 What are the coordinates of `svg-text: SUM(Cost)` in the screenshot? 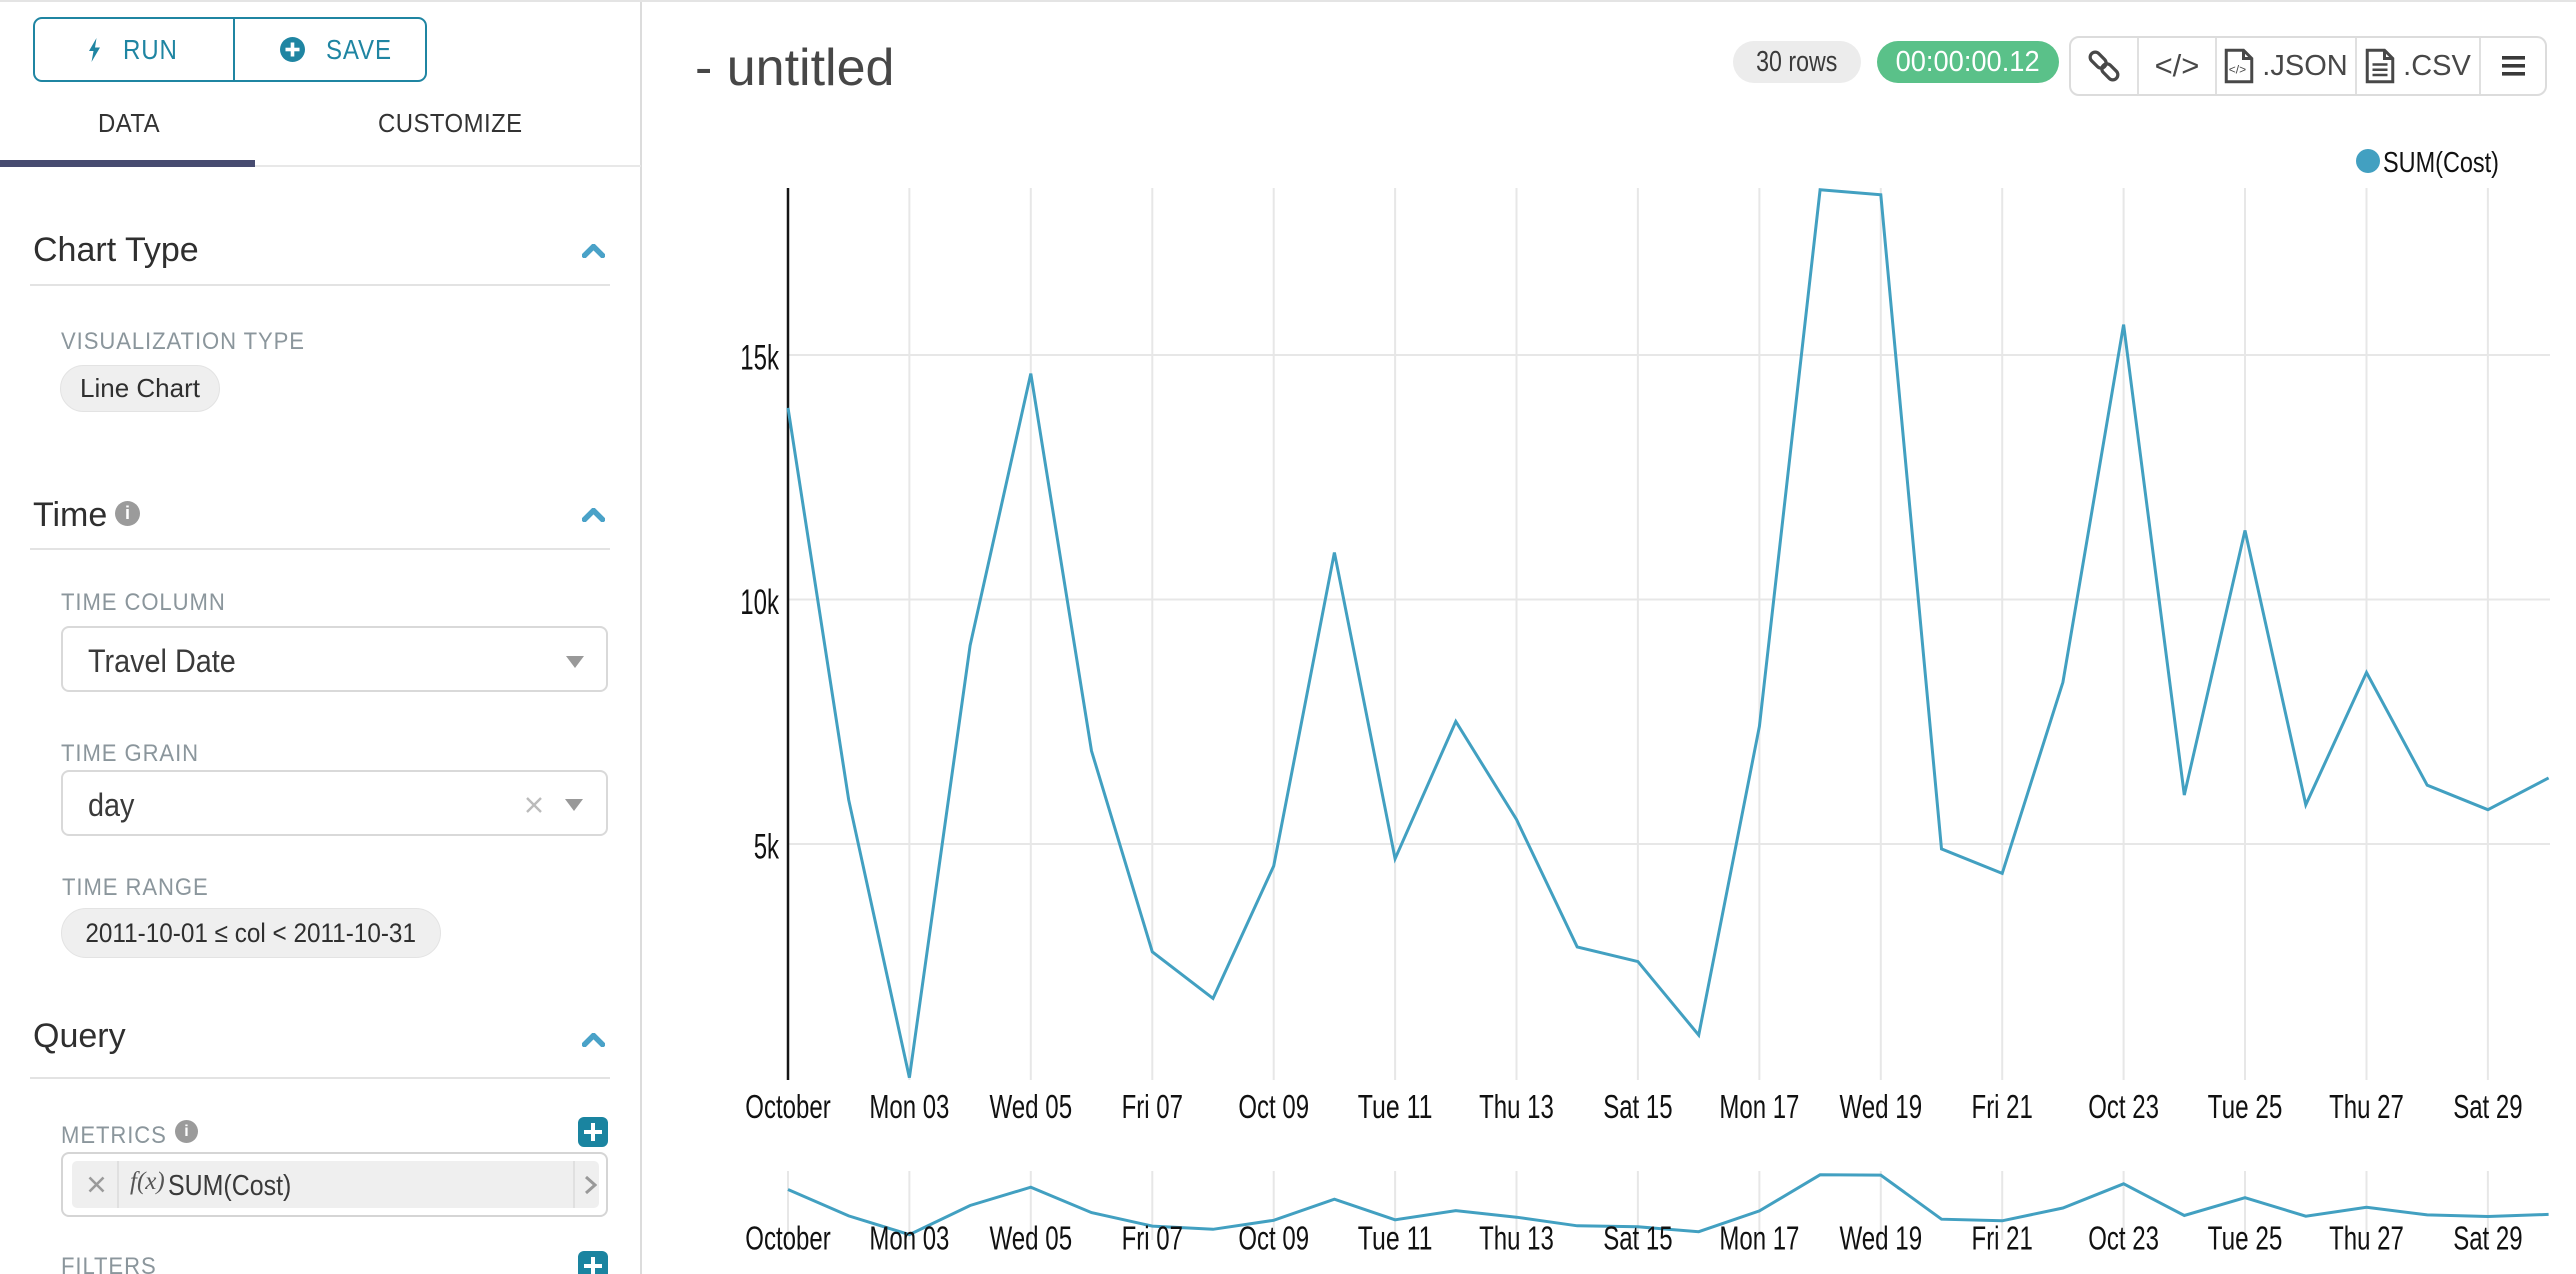 It's located at (2441, 163).